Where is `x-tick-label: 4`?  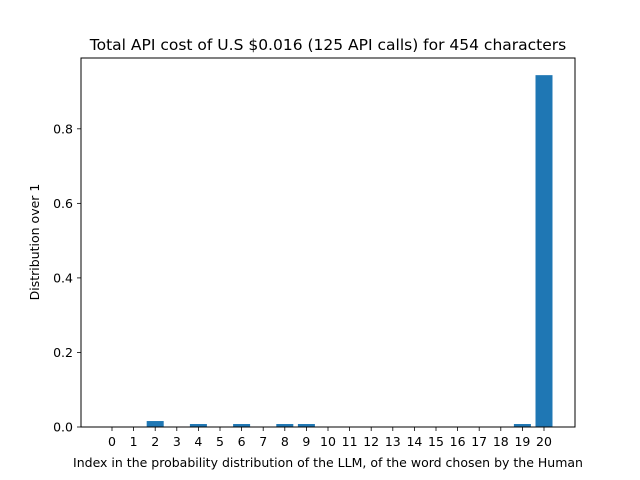
x-tick-label: 4 is located at coordinates (198, 441).